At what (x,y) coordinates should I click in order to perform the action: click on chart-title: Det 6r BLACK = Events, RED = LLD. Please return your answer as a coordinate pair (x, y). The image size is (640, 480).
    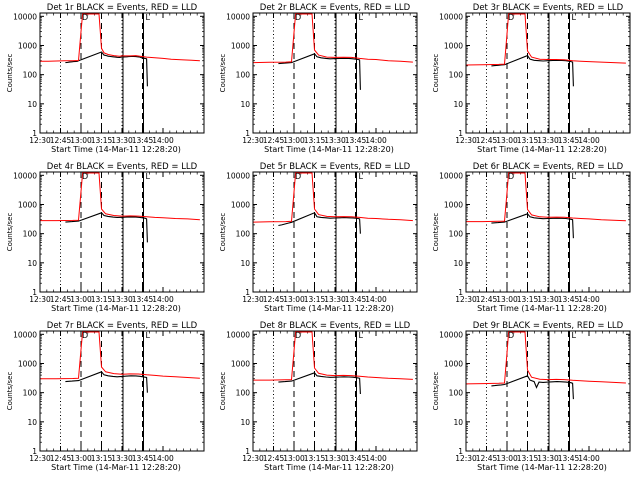
    Looking at the image, I should click on (548, 167).